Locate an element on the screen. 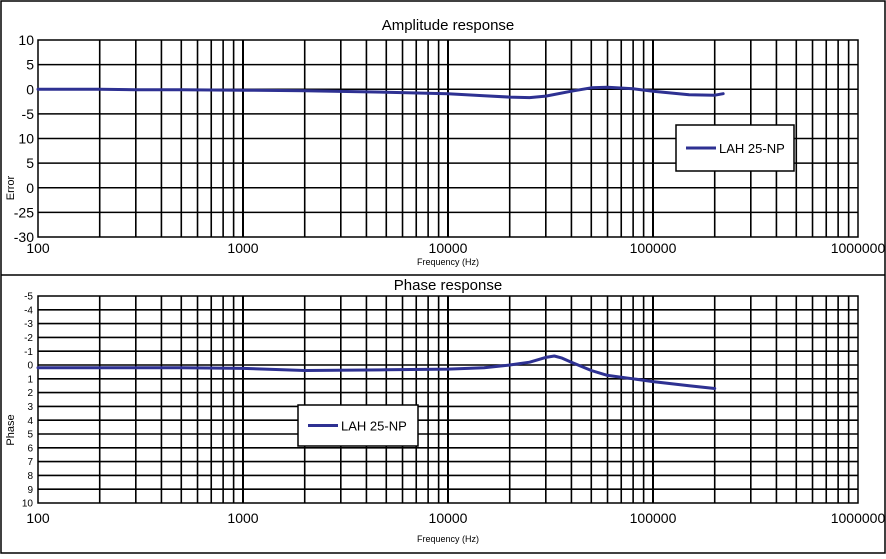  y-tick-label: 3 is located at coordinates (30, 407).